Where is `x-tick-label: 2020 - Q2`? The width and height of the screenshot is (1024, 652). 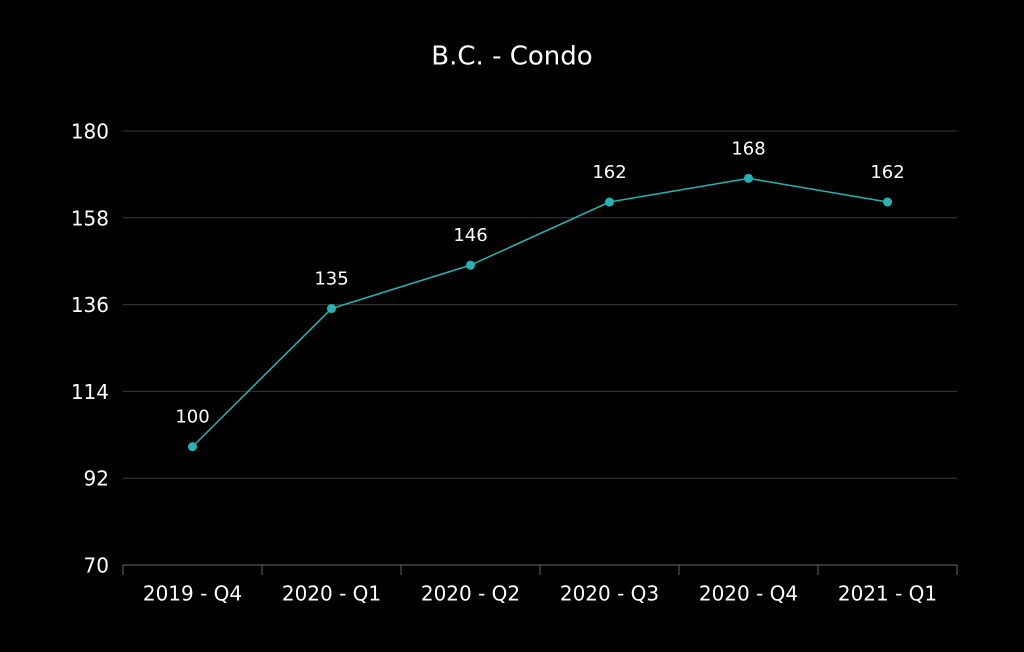
x-tick-label: 2020 - Q2 is located at coordinates (470, 594).